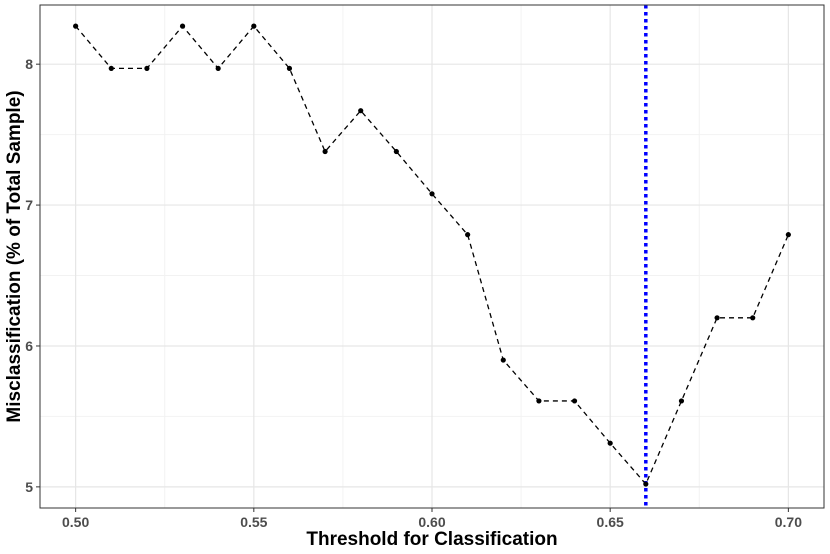 The height and width of the screenshot is (554, 830). What do you see at coordinates (29, 346) in the screenshot?
I see `y-tick-label: 6` at bounding box center [29, 346].